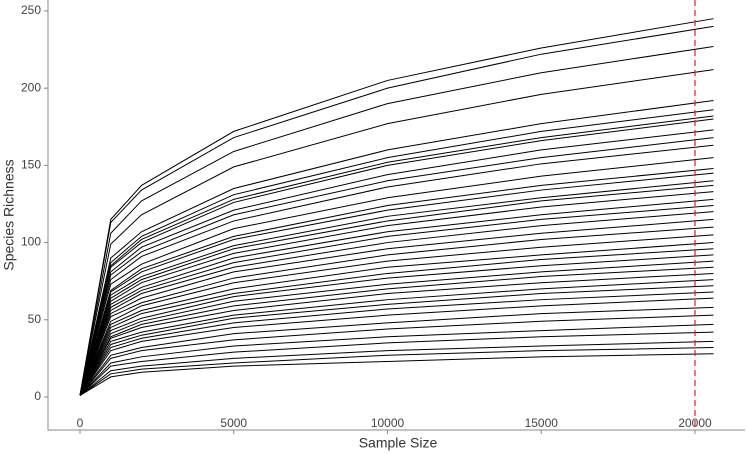  Describe the element at coordinates (233, 423) in the screenshot. I see `x-tick-label: 5000` at that location.